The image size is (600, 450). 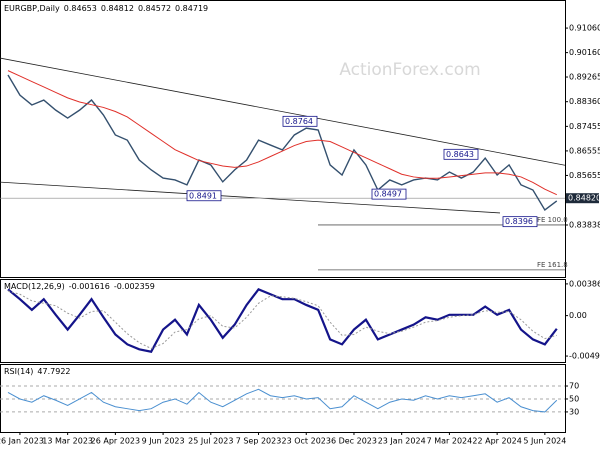 I want to click on y-tick-label: 0.003863, so click(x=584, y=283).